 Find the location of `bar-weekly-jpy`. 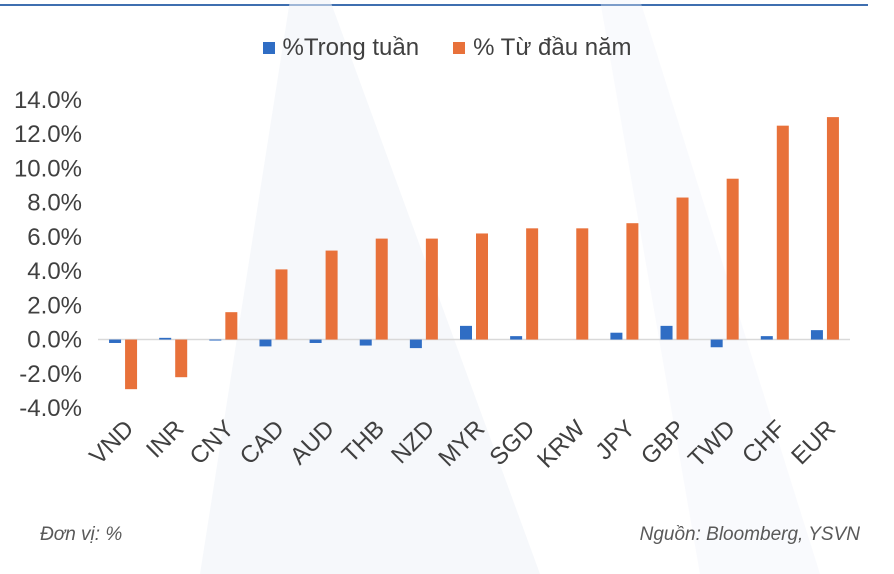

bar-weekly-jpy is located at coordinates (616, 336).